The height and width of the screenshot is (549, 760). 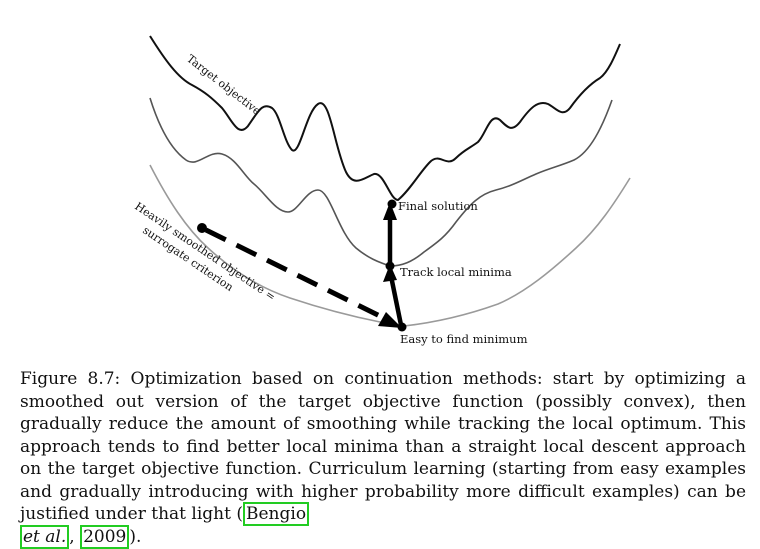 I want to click on track-local-minima-label: Track local minima, so click(x=456, y=272).